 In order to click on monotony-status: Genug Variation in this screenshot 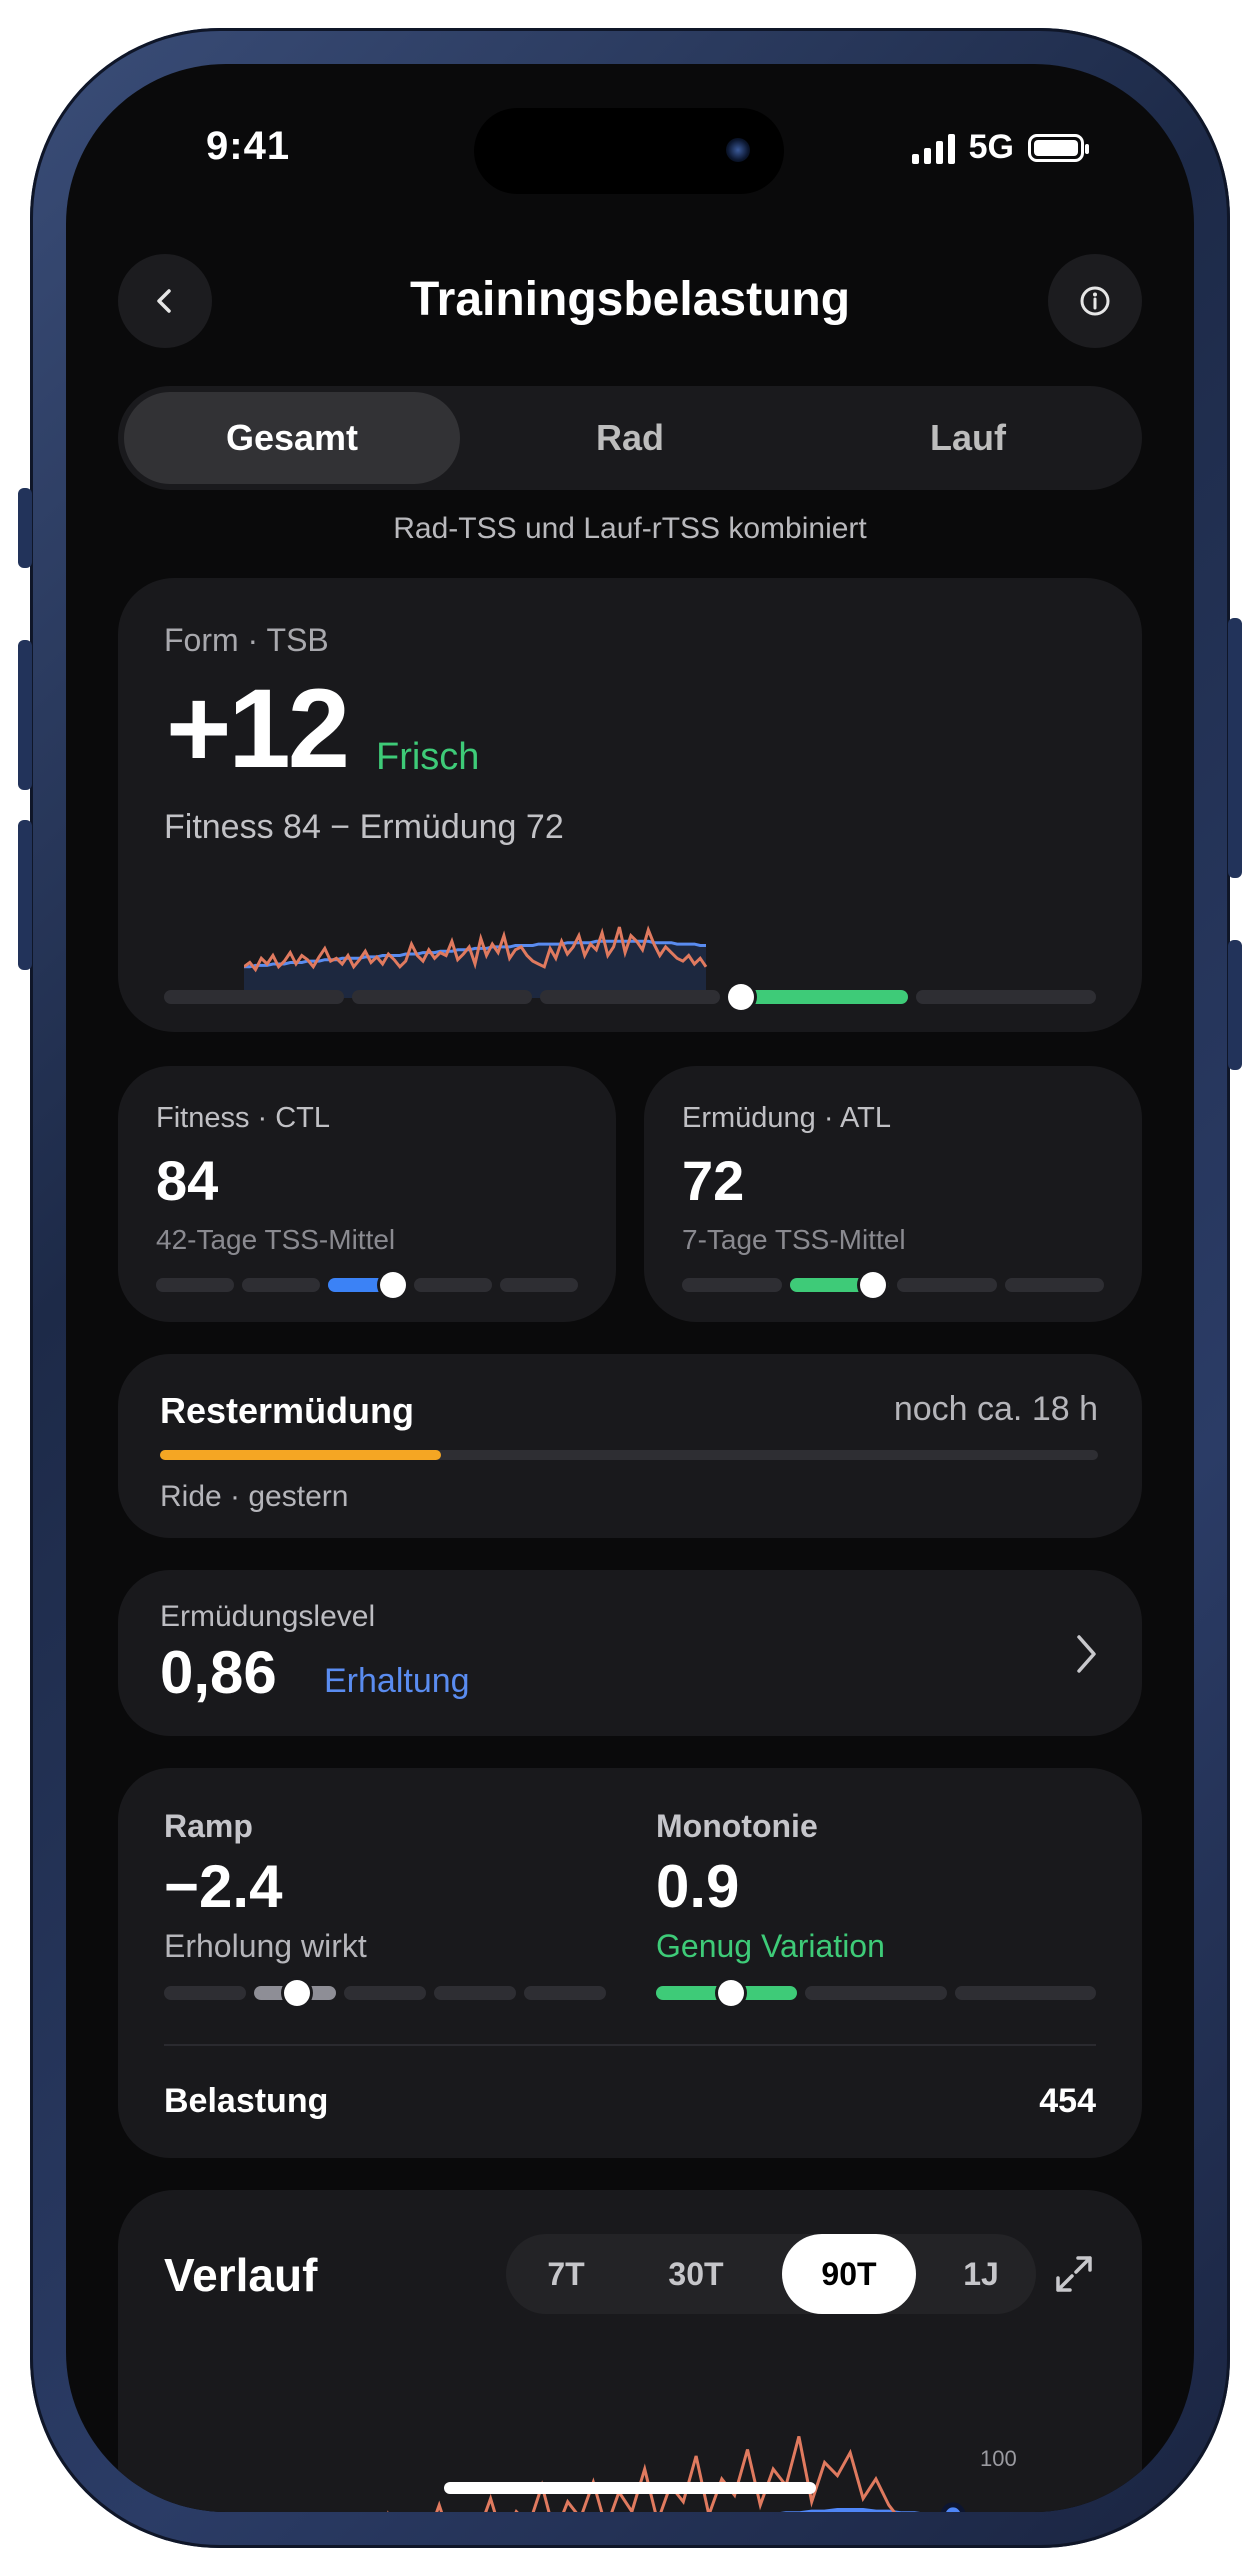, I will do `click(770, 1946)`.